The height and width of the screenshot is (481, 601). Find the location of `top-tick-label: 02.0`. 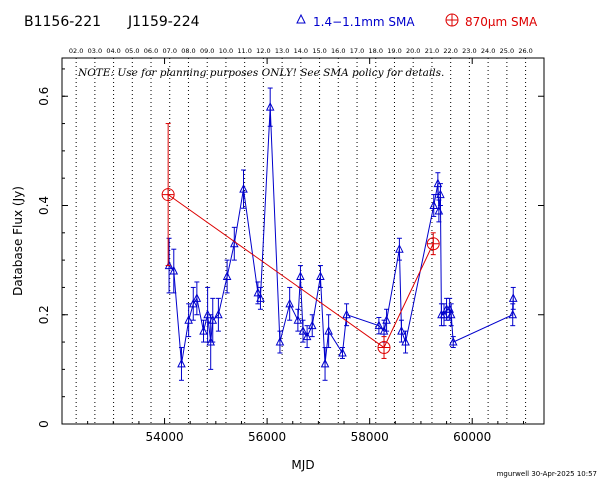

top-tick-label: 02.0 is located at coordinates (76, 51).